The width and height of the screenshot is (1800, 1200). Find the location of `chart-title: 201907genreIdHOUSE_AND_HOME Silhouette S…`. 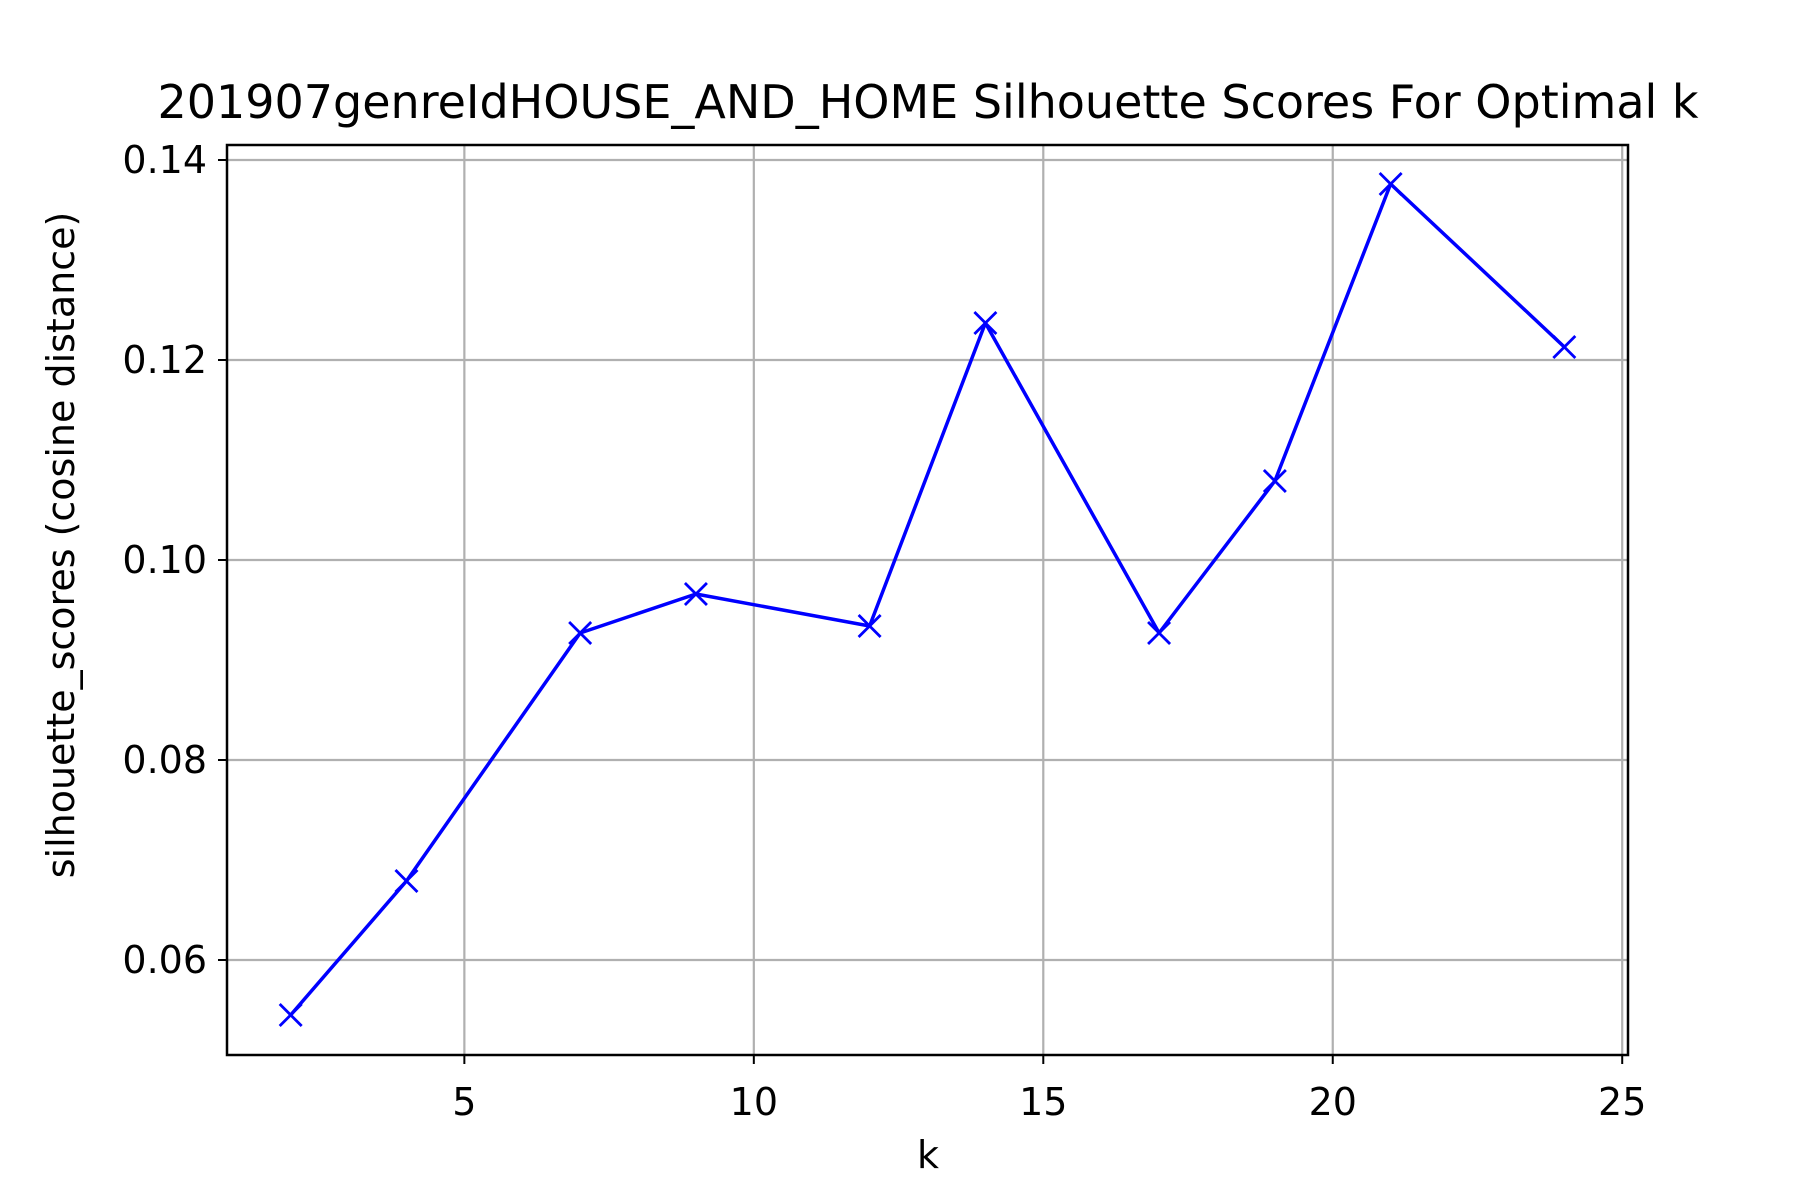

chart-title: 201907genreIdHOUSE_AND_HOME Silhouette S… is located at coordinates (927, 102).